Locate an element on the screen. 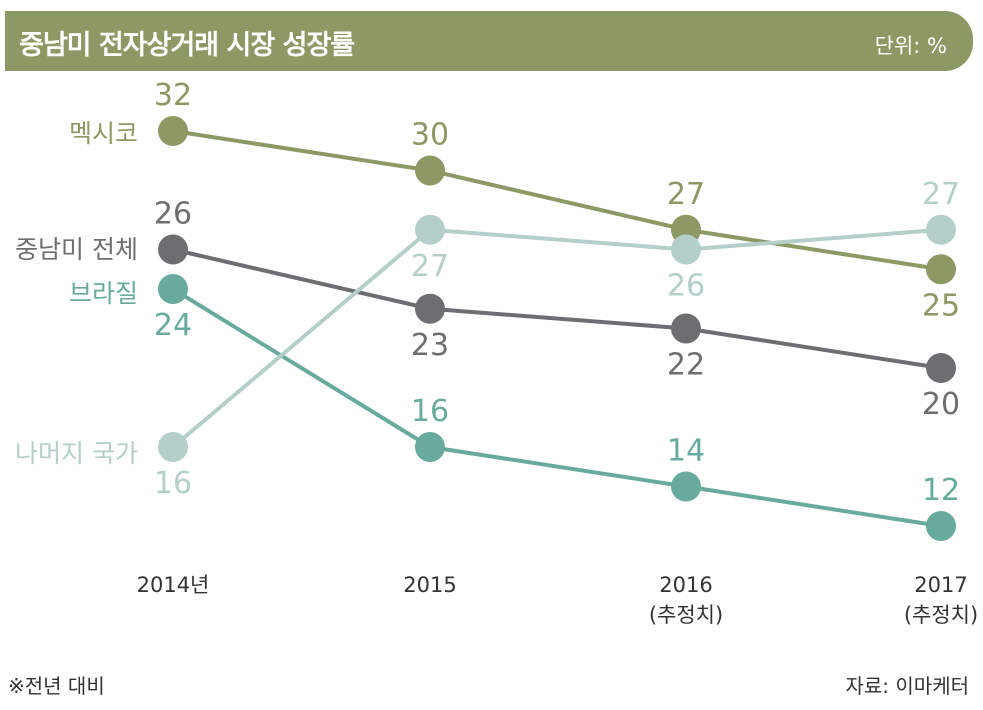 This screenshot has width=983, height=710. data-label: 20 is located at coordinates (941, 404).